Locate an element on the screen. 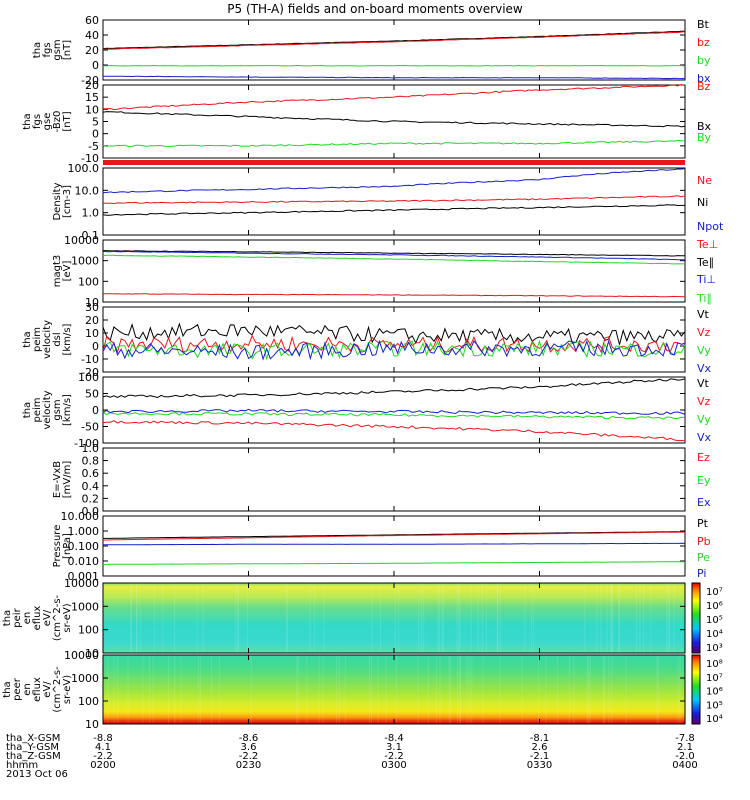 This screenshot has height=800, width=750. legend-Vz: Vz is located at coordinates (704, 332).